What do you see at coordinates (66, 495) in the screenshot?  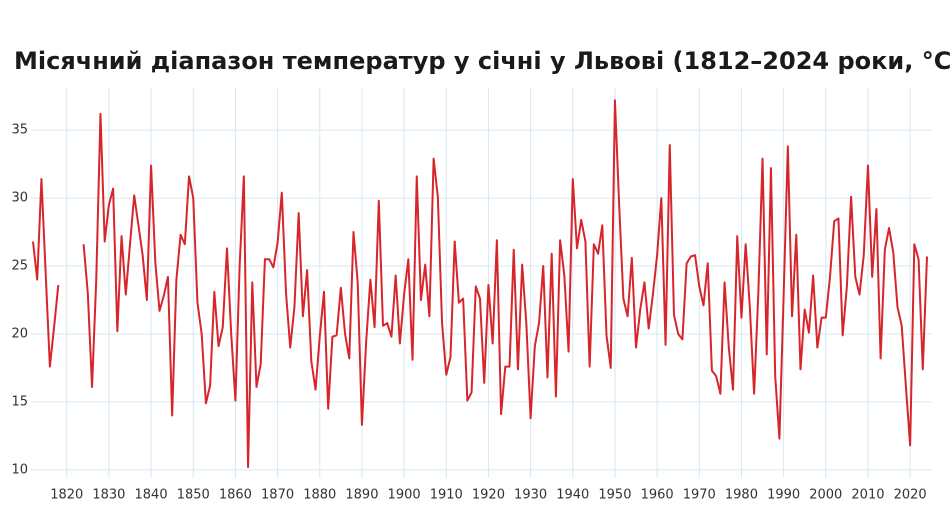 I see `x-tick-label: 1820` at bounding box center [66, 495].